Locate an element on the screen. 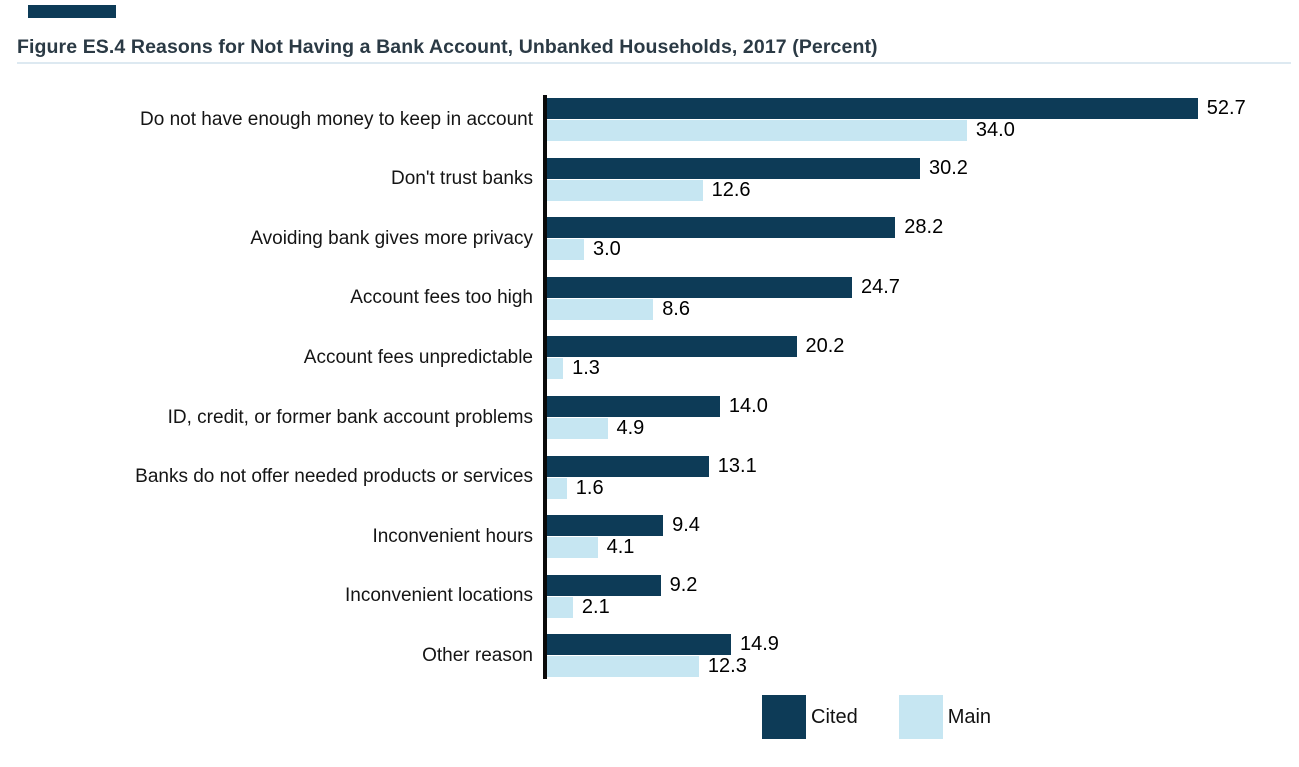 The image size is (1299, 767). bar-pair: 30.2 12.6 is located at coordinates (757, 185).